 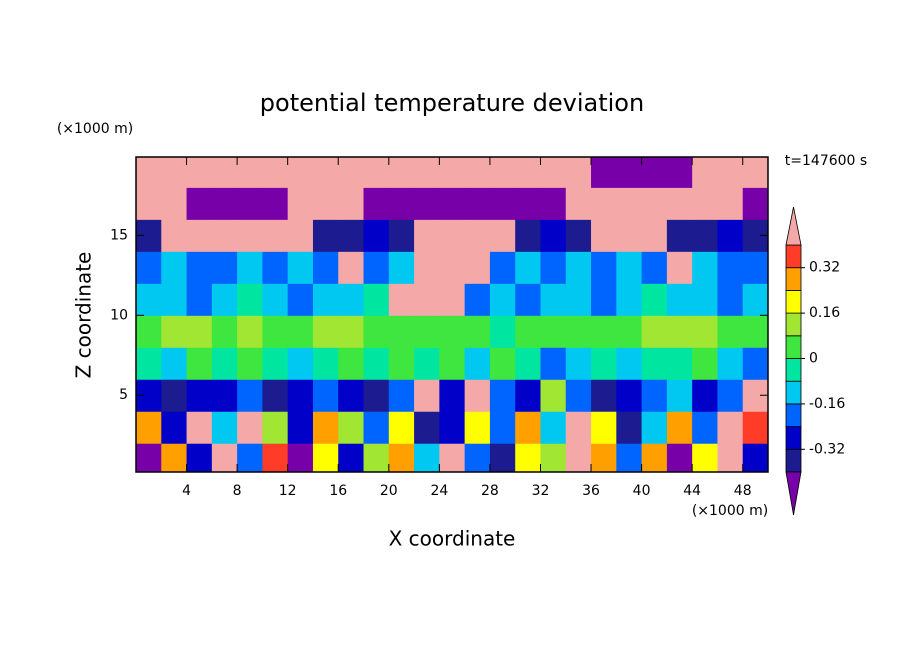 What do you see at coordinates (827, 404) in the screenshot?
I see `colorbar-tick-label: -0.16` at bounding box center [827, 404].